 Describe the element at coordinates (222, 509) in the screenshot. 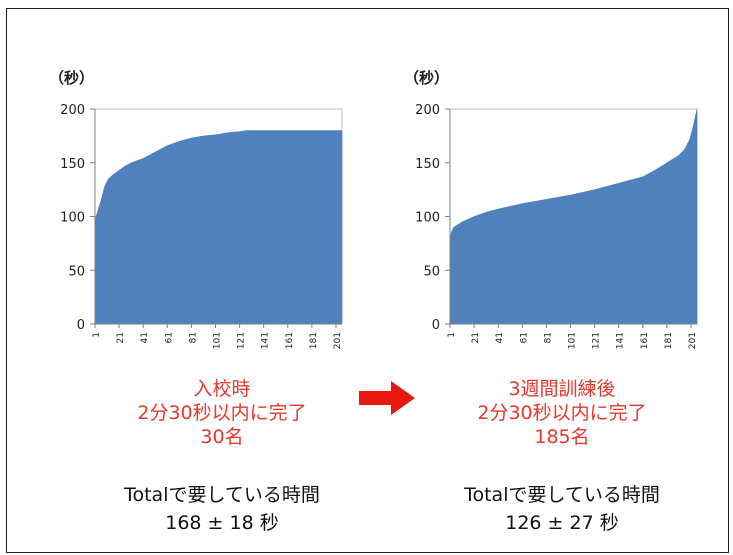

I see `stats-before: Totalで要している時間 168 ± 18 秒` at that location.